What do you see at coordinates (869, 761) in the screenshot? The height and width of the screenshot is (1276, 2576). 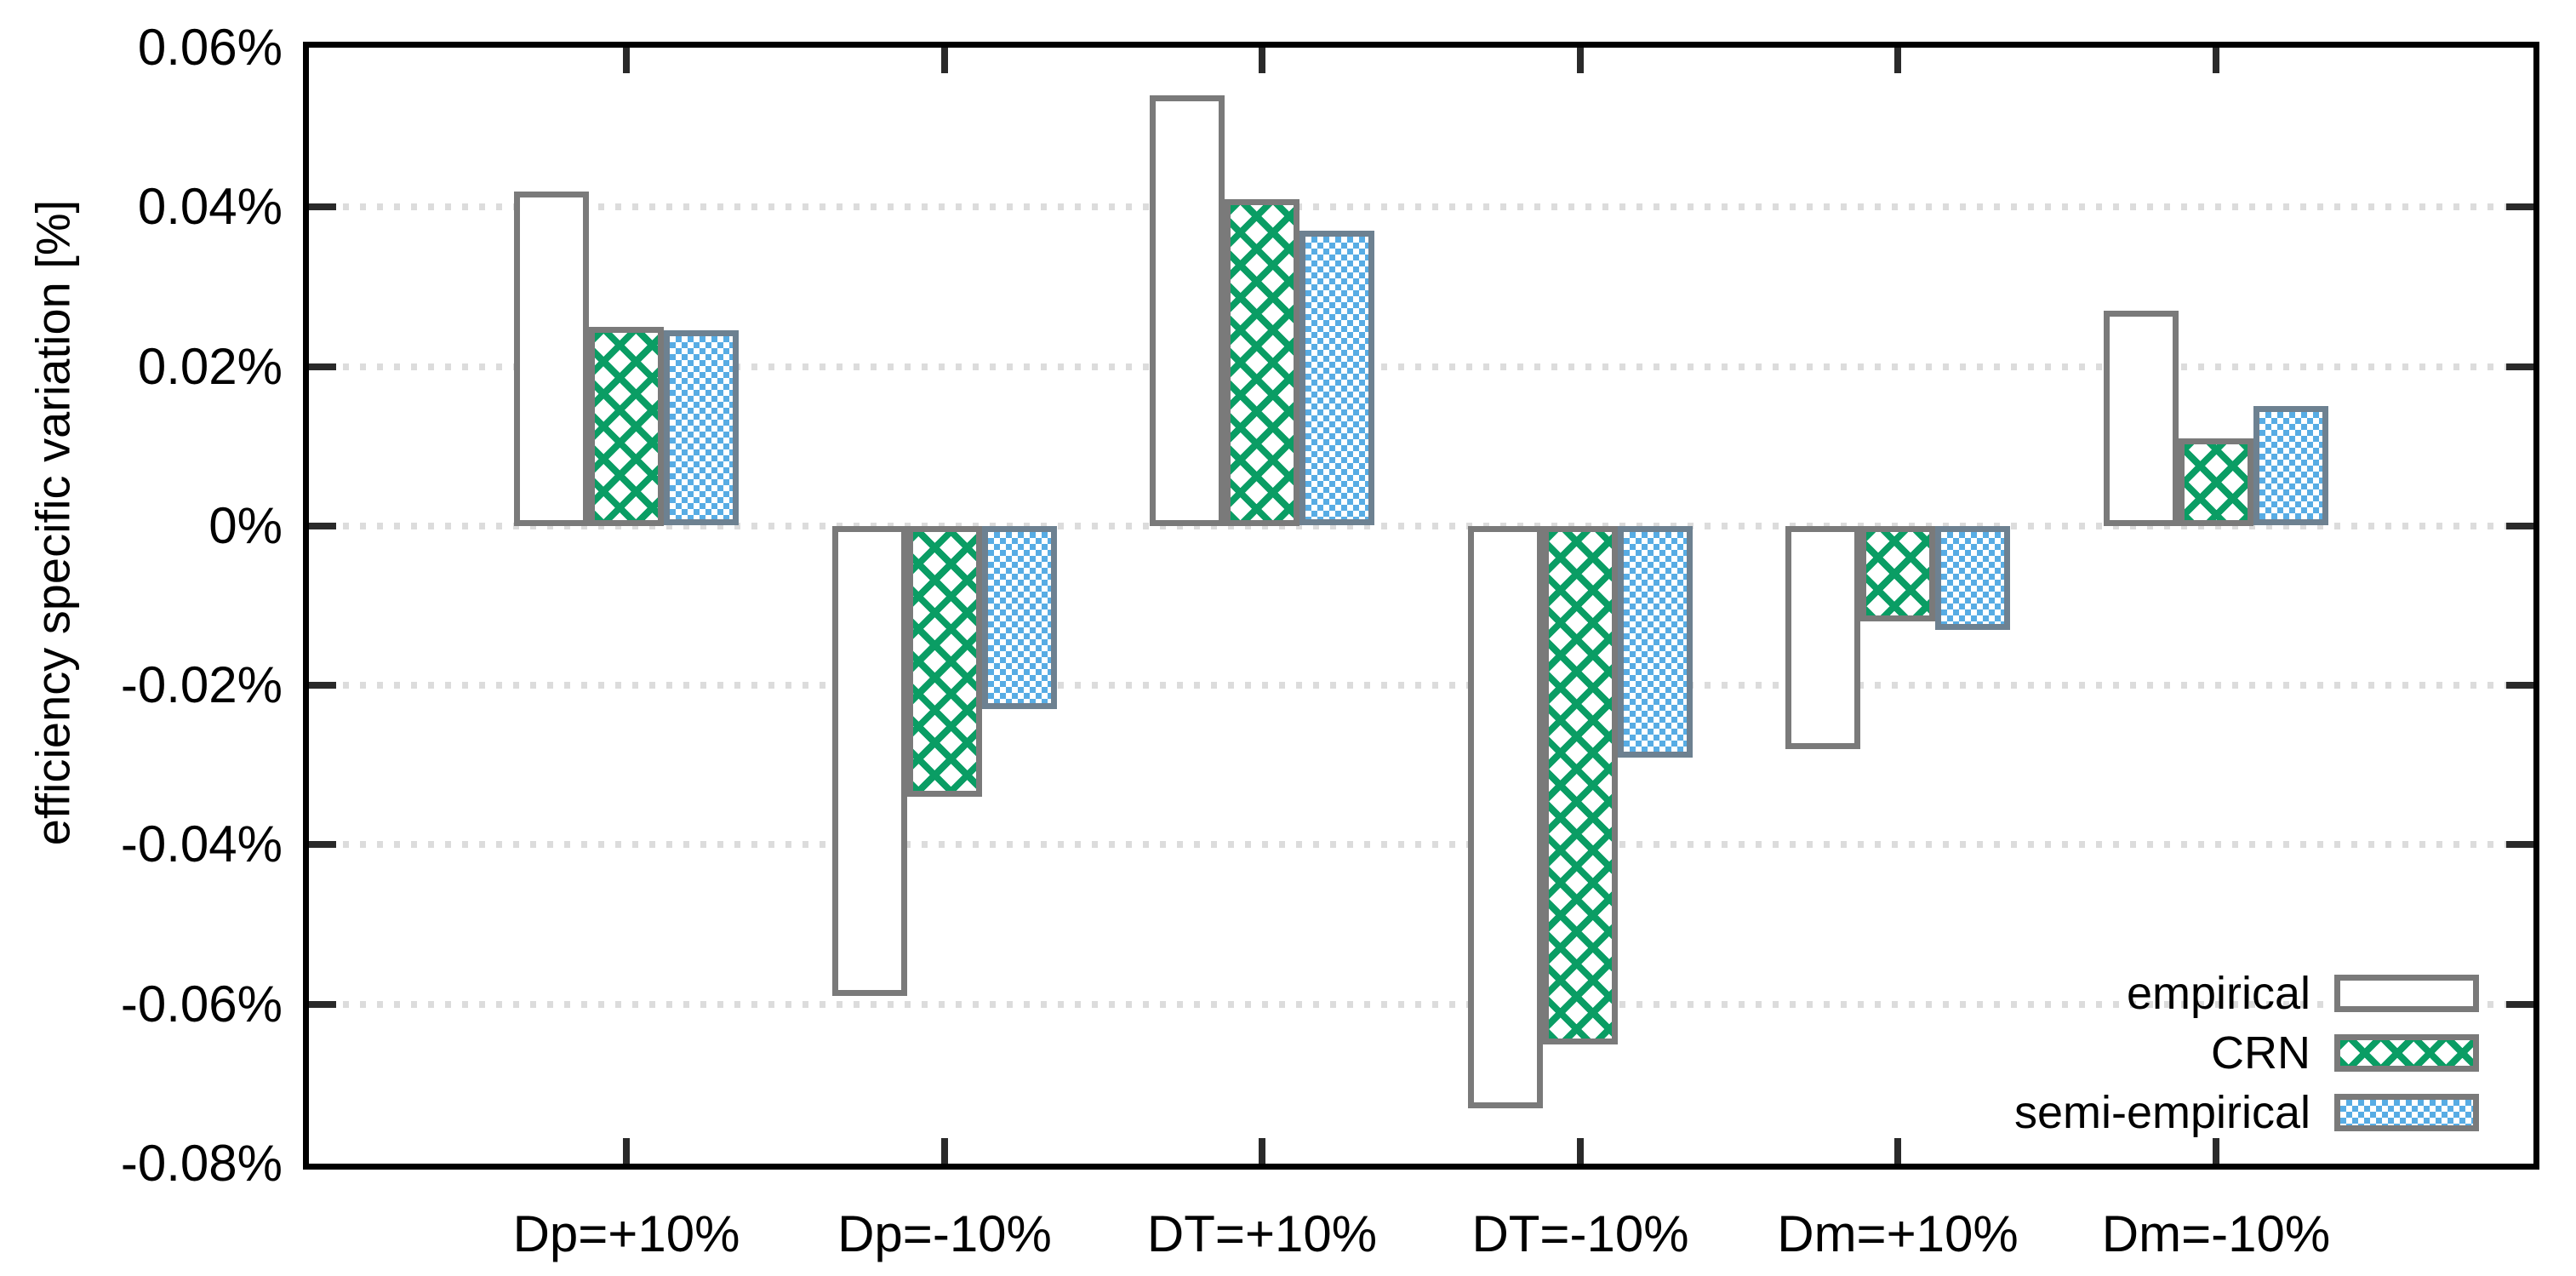 I see `bar-empirical-Dp=-10%` at bounding box center [869, 761].